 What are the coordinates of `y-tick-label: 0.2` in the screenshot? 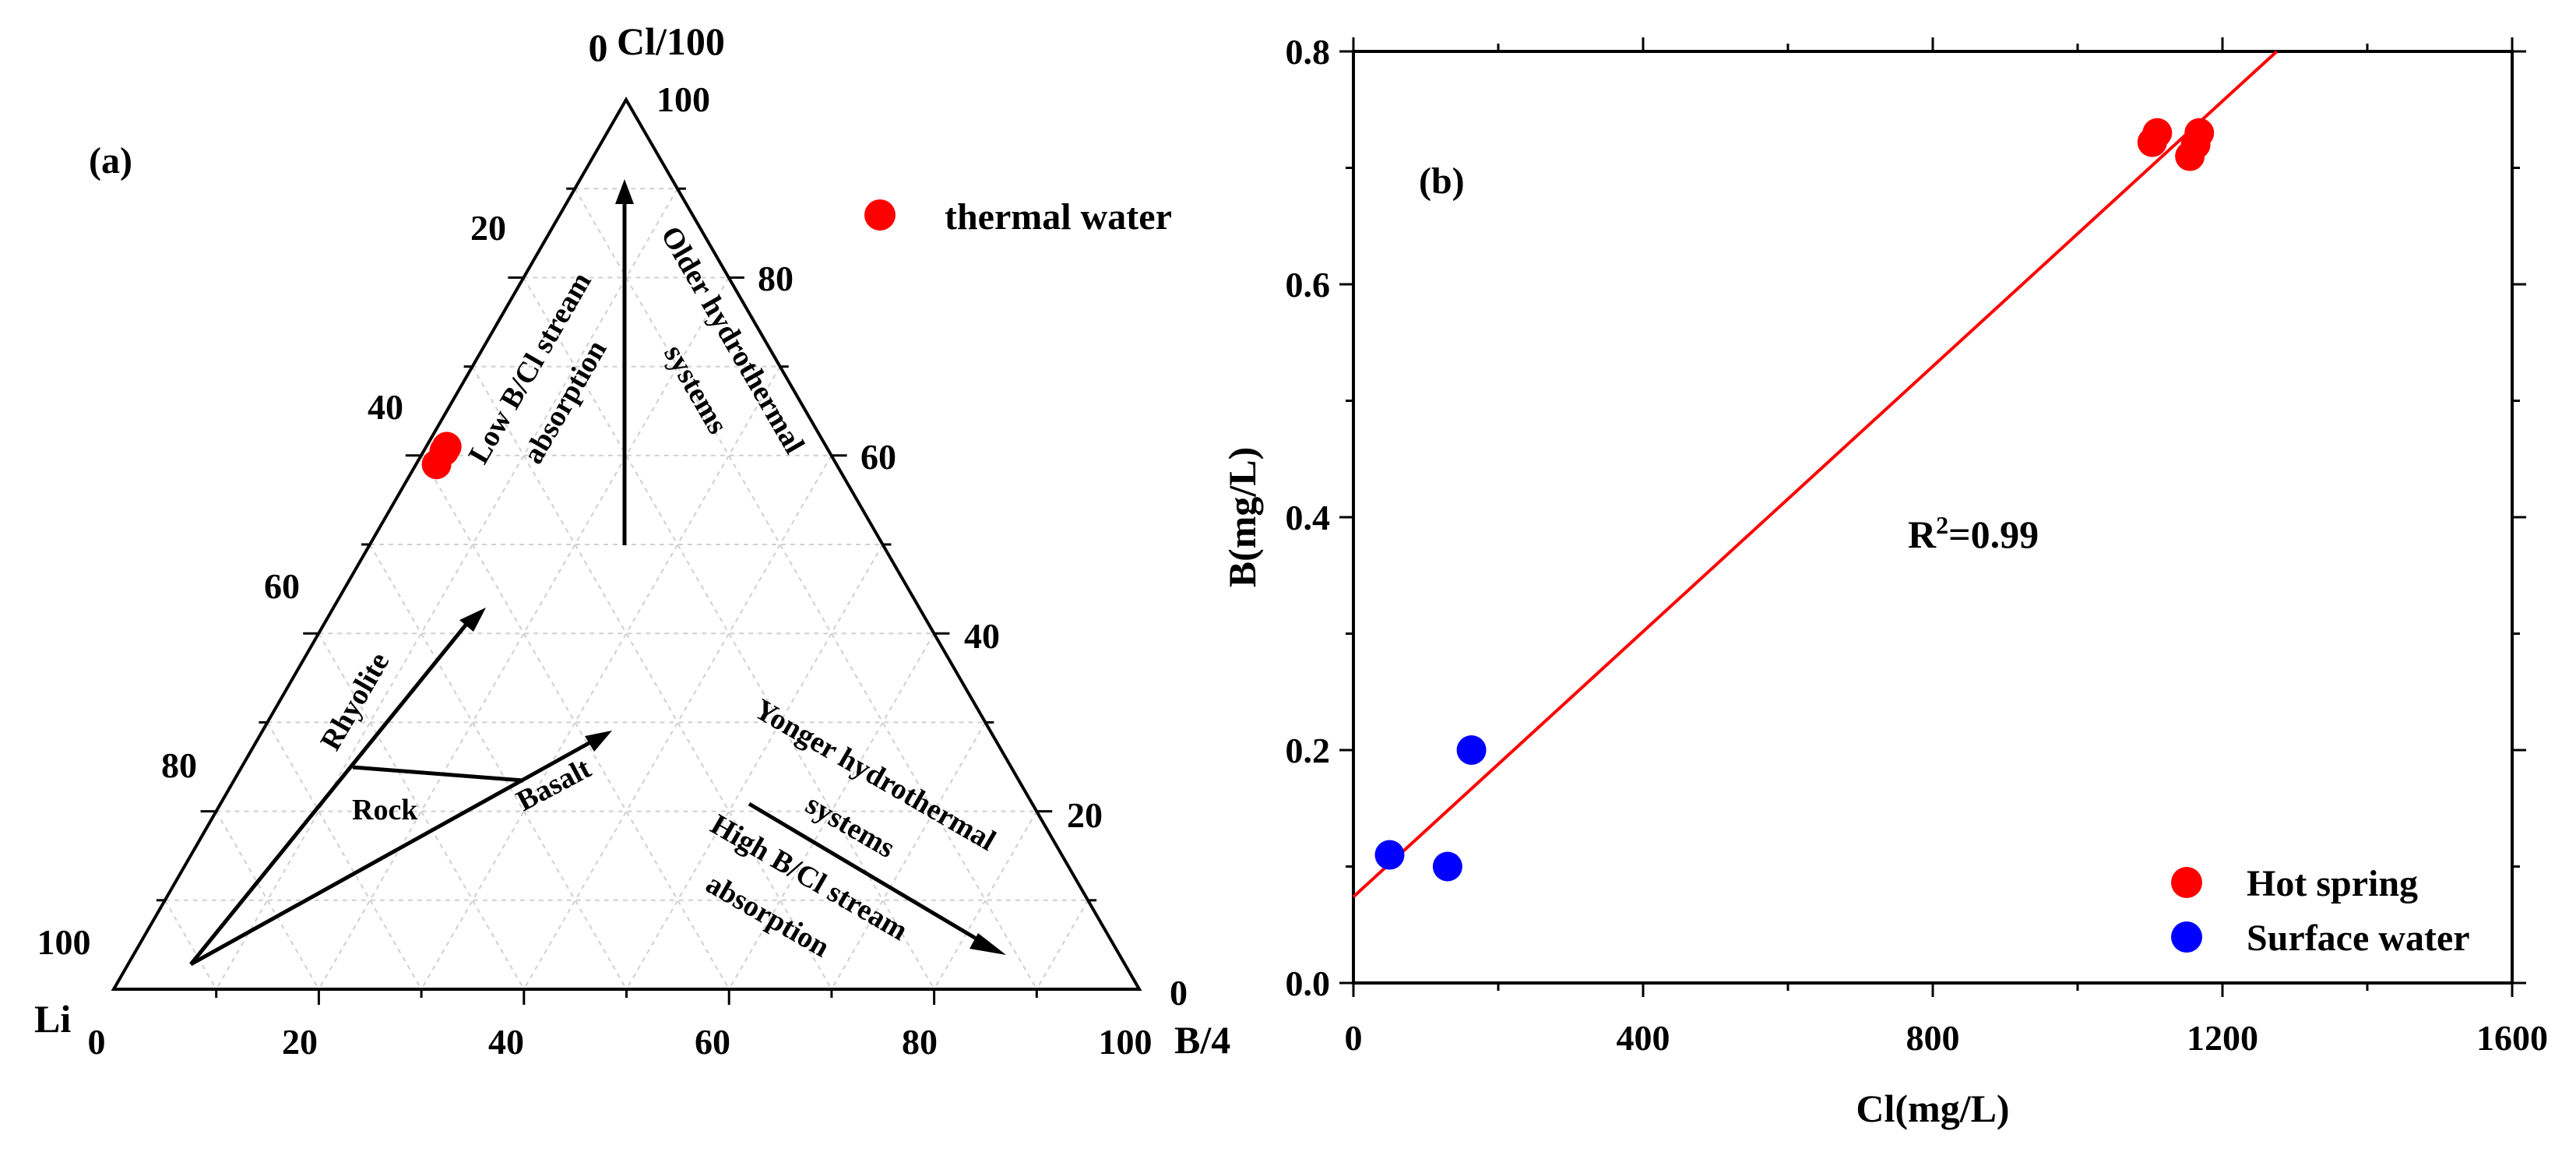 It's located at (1308, 750).